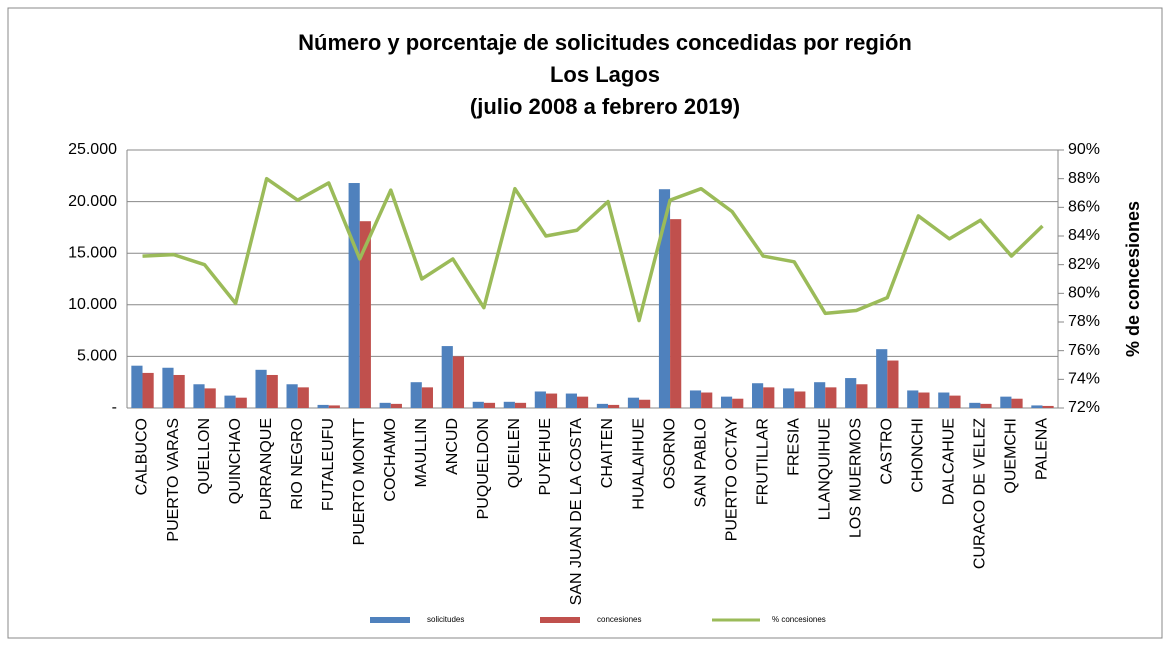 This screenshot has height=651, width=1170. I want to click on x-tick-label: SAN PABLO, so click(700, 463).